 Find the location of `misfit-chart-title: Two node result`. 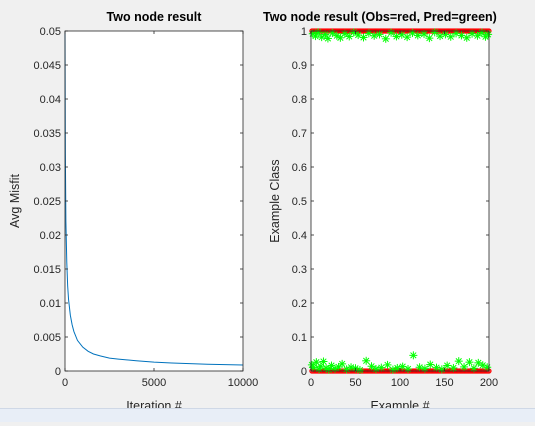

misfit-chart-title: Two node result is located at coordinates (155, 17).